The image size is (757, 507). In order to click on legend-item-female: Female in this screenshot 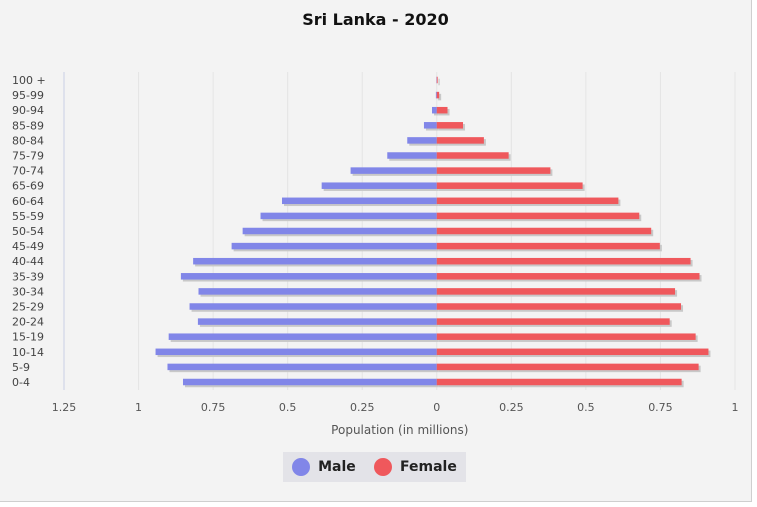, I will do `click(415, 467)`.